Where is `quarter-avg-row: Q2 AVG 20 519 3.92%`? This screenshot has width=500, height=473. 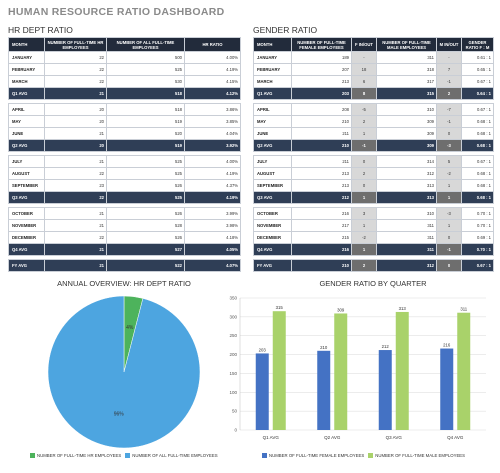 quarter-avg-row: Q2 AVG 20 519 3.92% is located at coordinates (124, 145).